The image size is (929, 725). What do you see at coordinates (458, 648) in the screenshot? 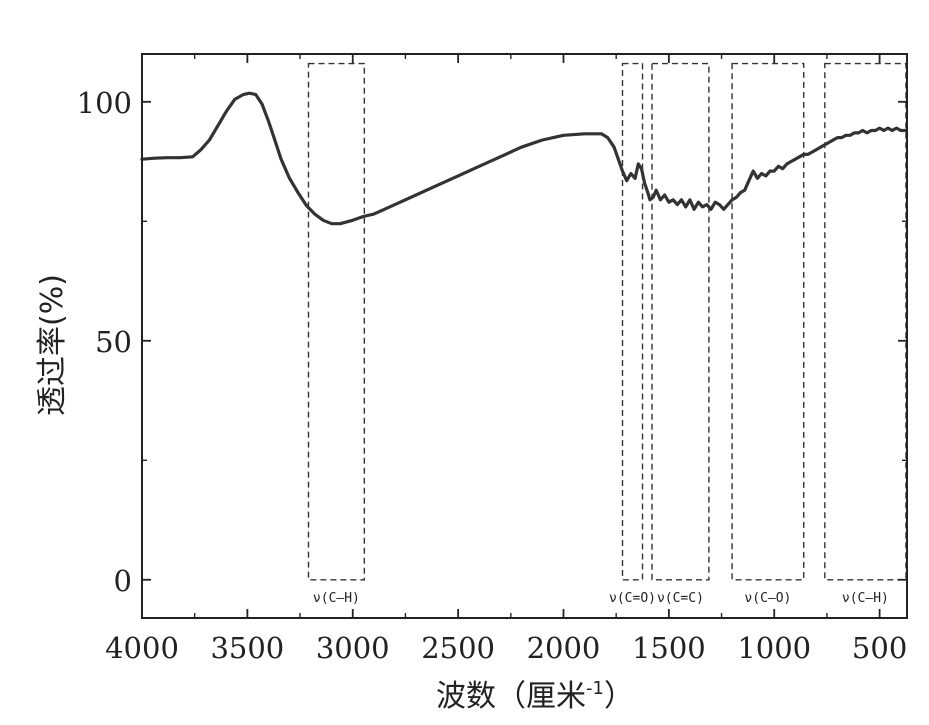
I see `x-tick-label-3: 2500` at bounding box center [458, 648].